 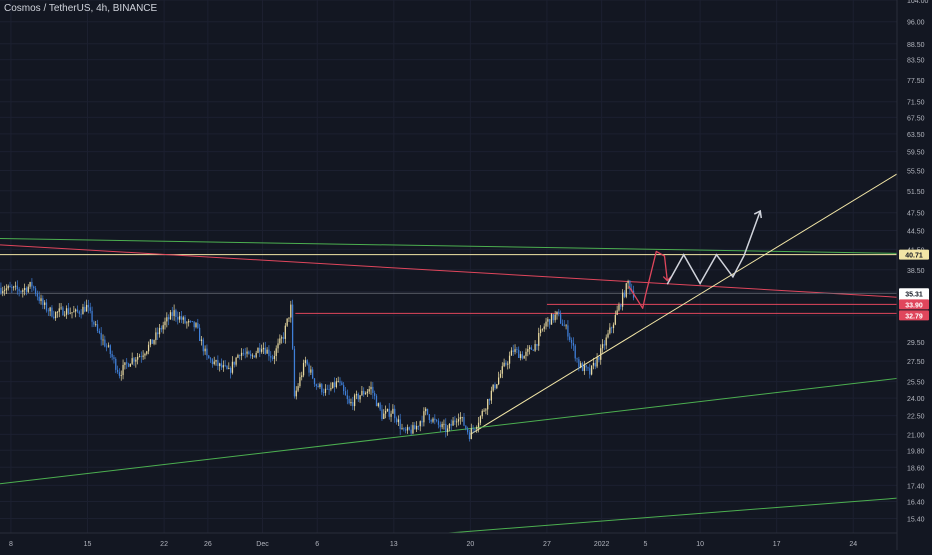 What do you see at coordinates (916, 231) in the screenshot?
I see `y-tick-label: 44.50` at bounding box center [916, 231].